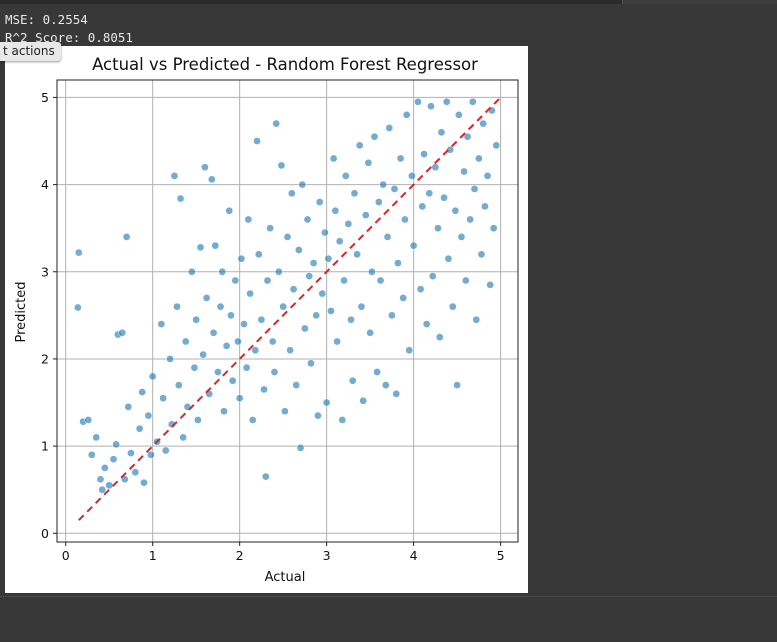 This screenshot has height=642, width=777. What do you see at coordinates (21, 311) in the screenshot?
I see `y-axis-label: Predicted` at bounding box center [21, 311].